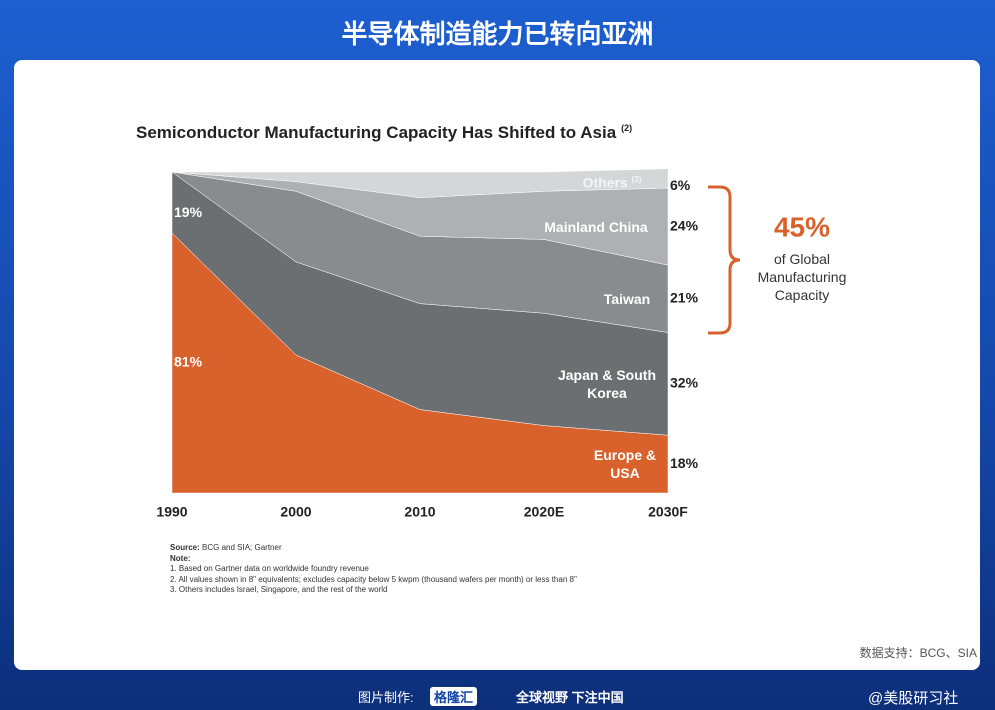 This screenshot has height=710, width=995. I want to click on annotation-box: of Global Manufacturing Capacity, so click(802, 277).